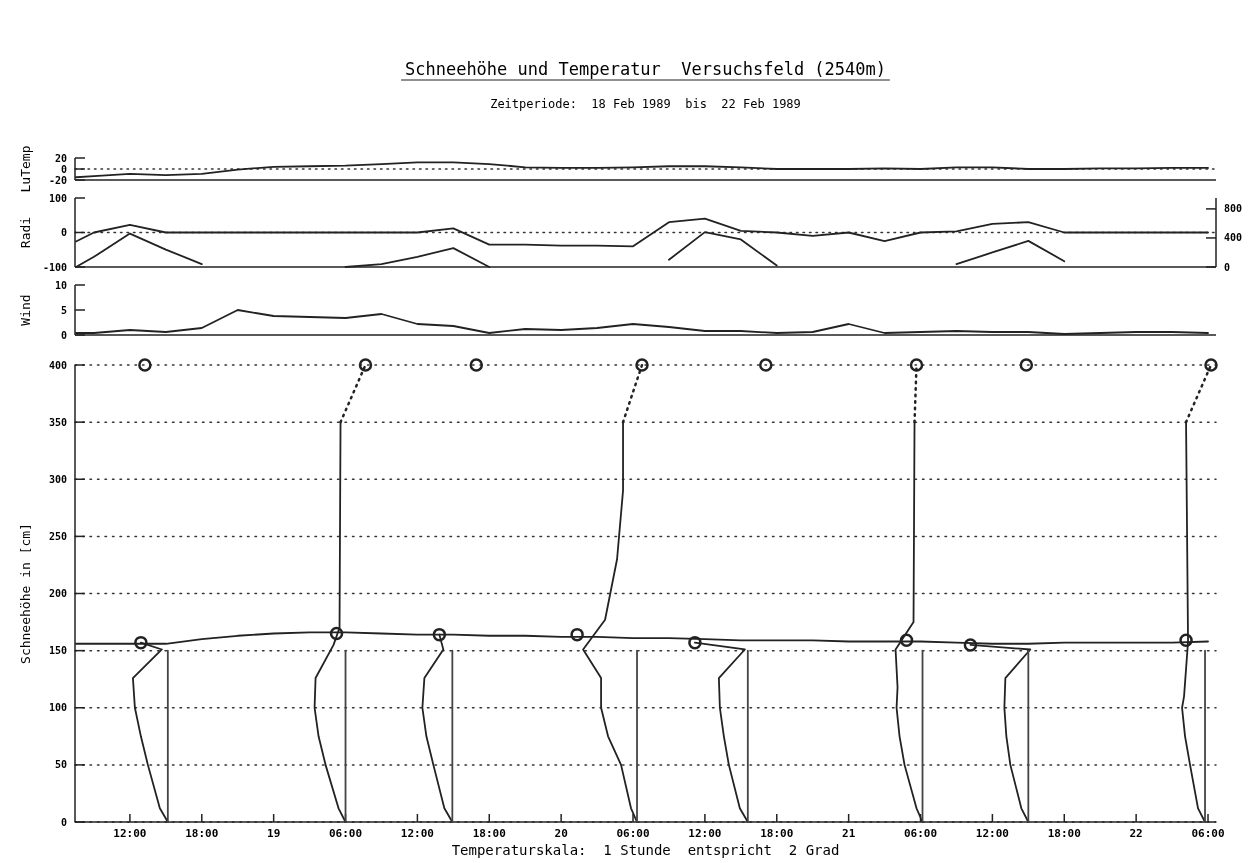  What do you see at coordinates (57, 479) in the screenshot?
I see `y-tick-label: 300` at bounding box center [57, 479].